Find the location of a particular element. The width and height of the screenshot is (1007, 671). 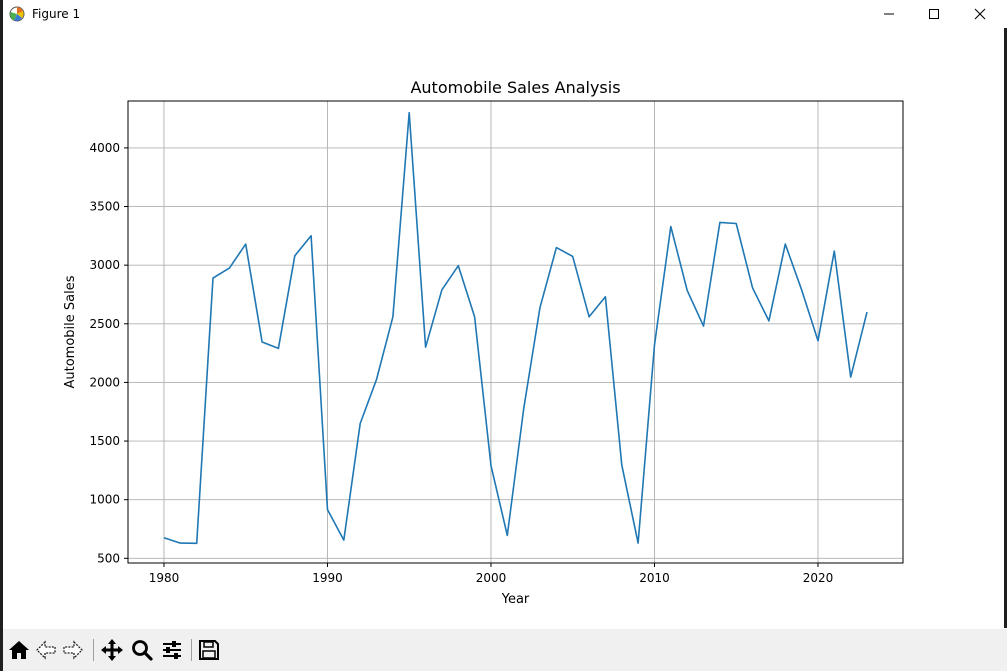

minimize-button is located at coordinates (889, 14).